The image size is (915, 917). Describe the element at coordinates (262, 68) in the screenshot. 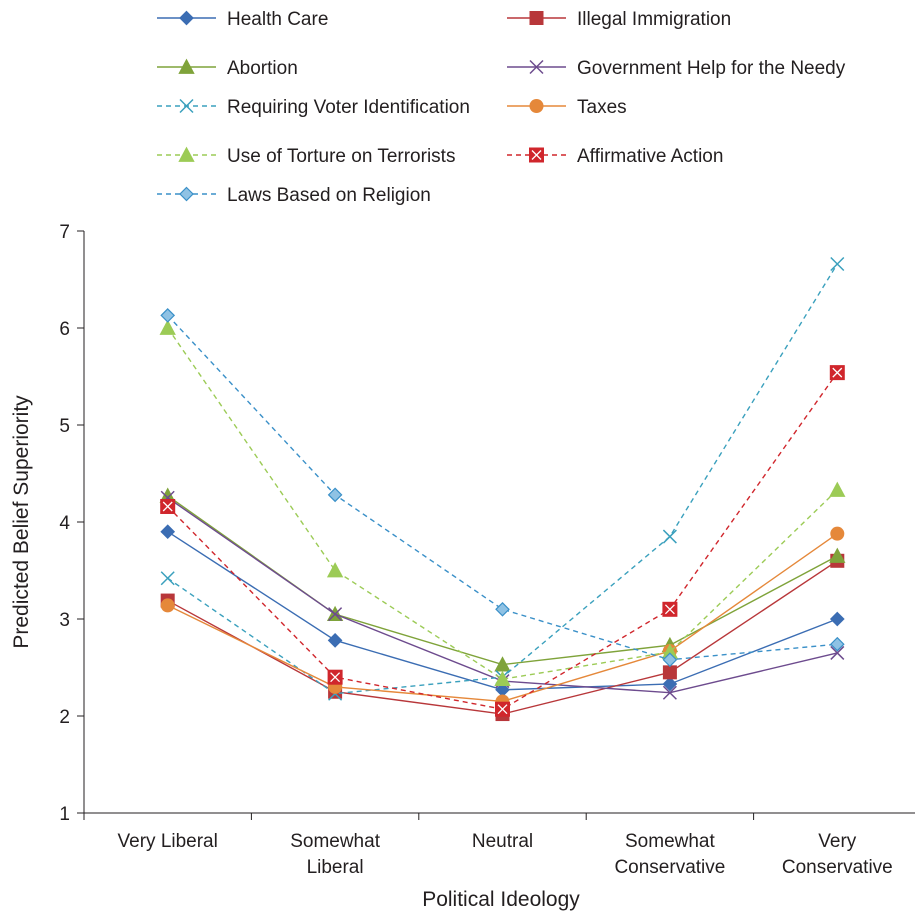

I see `legend-label: Abortion` at that location.